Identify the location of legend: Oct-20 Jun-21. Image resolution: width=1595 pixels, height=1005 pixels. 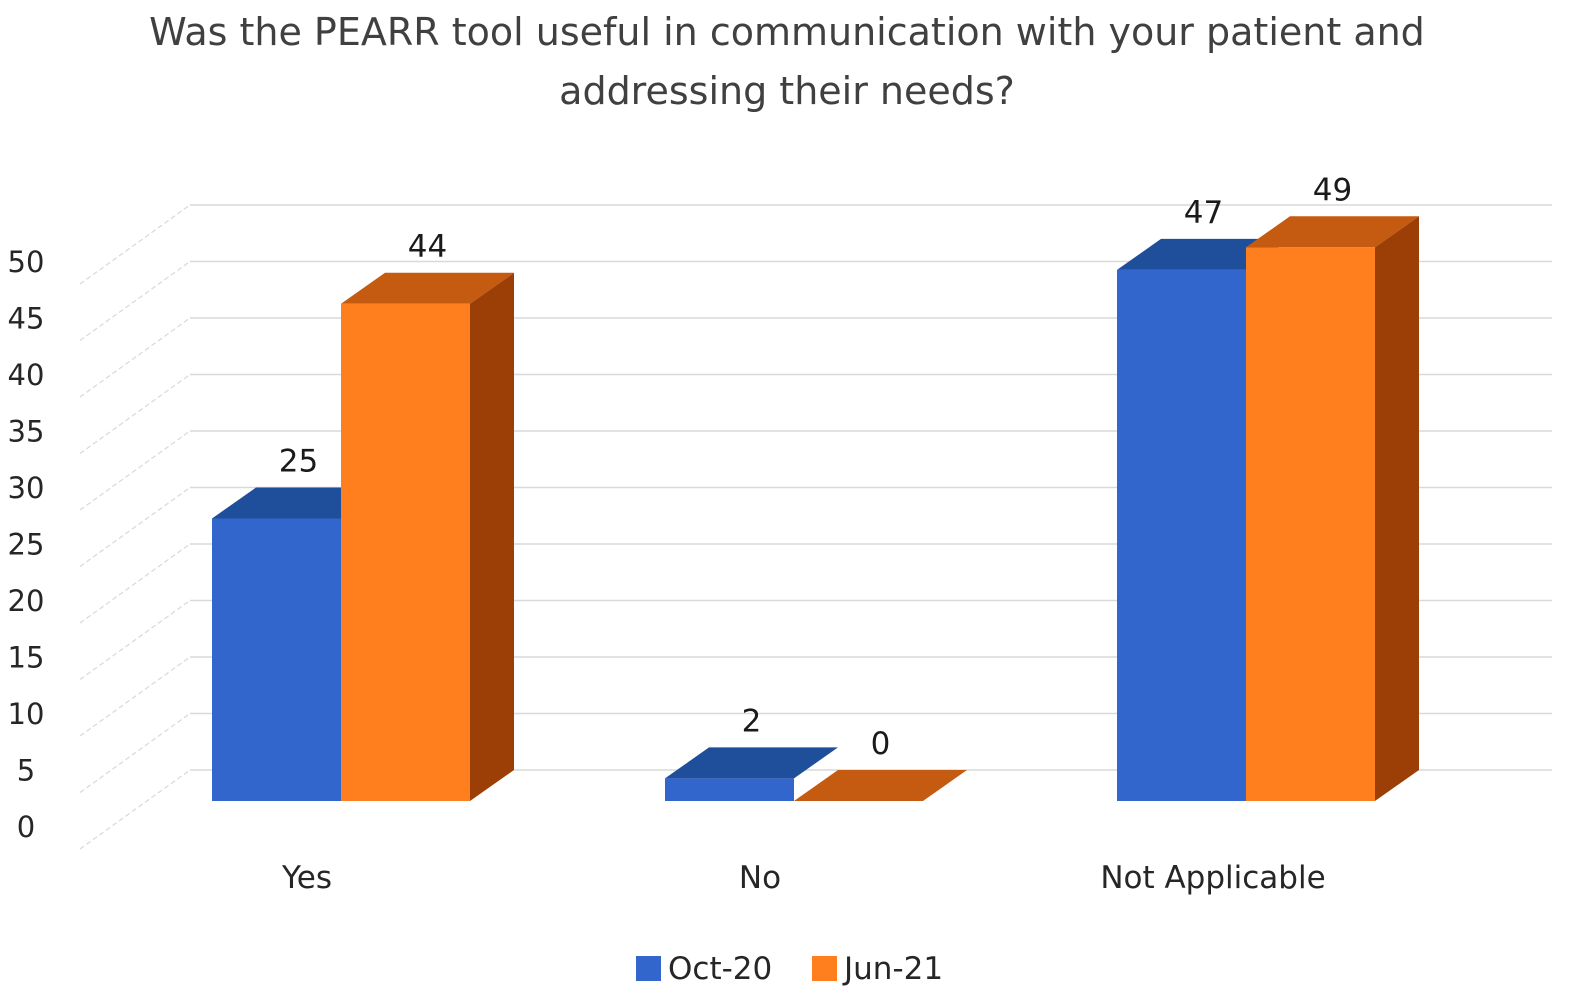
(789, 969).